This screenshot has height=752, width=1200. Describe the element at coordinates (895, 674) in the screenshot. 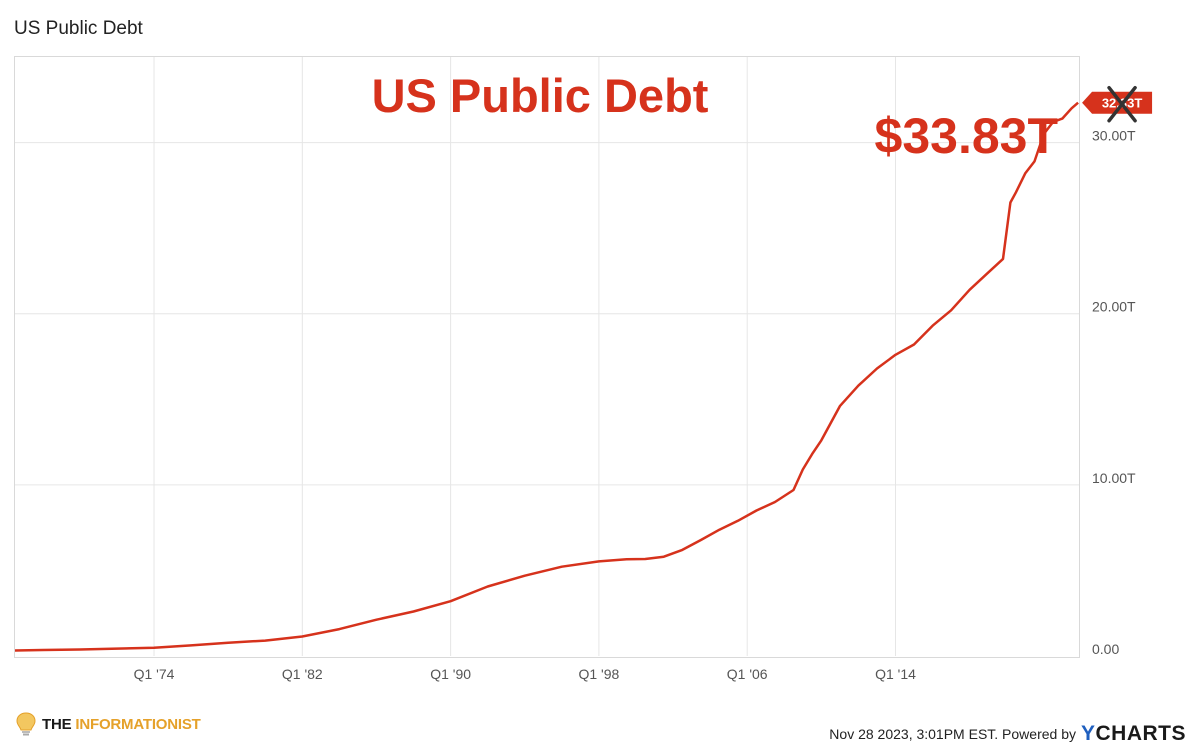

I see `x-tick-label: Q1 '14` at that location.